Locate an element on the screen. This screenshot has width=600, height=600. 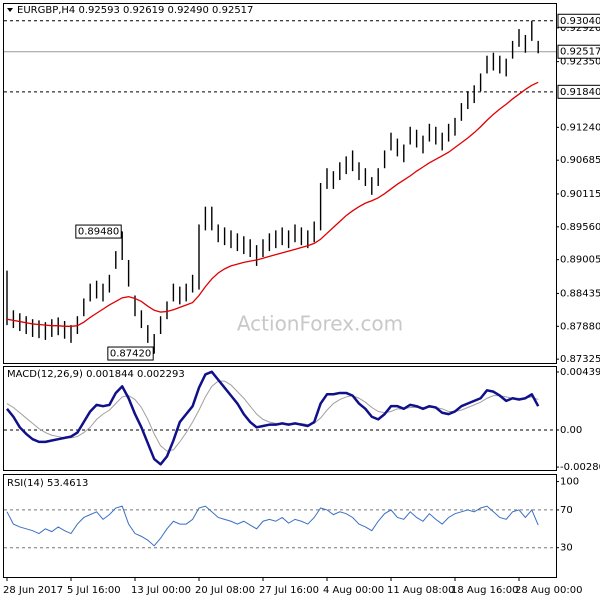
watermark: ActionForex.com is located at coordinates (320, 324).